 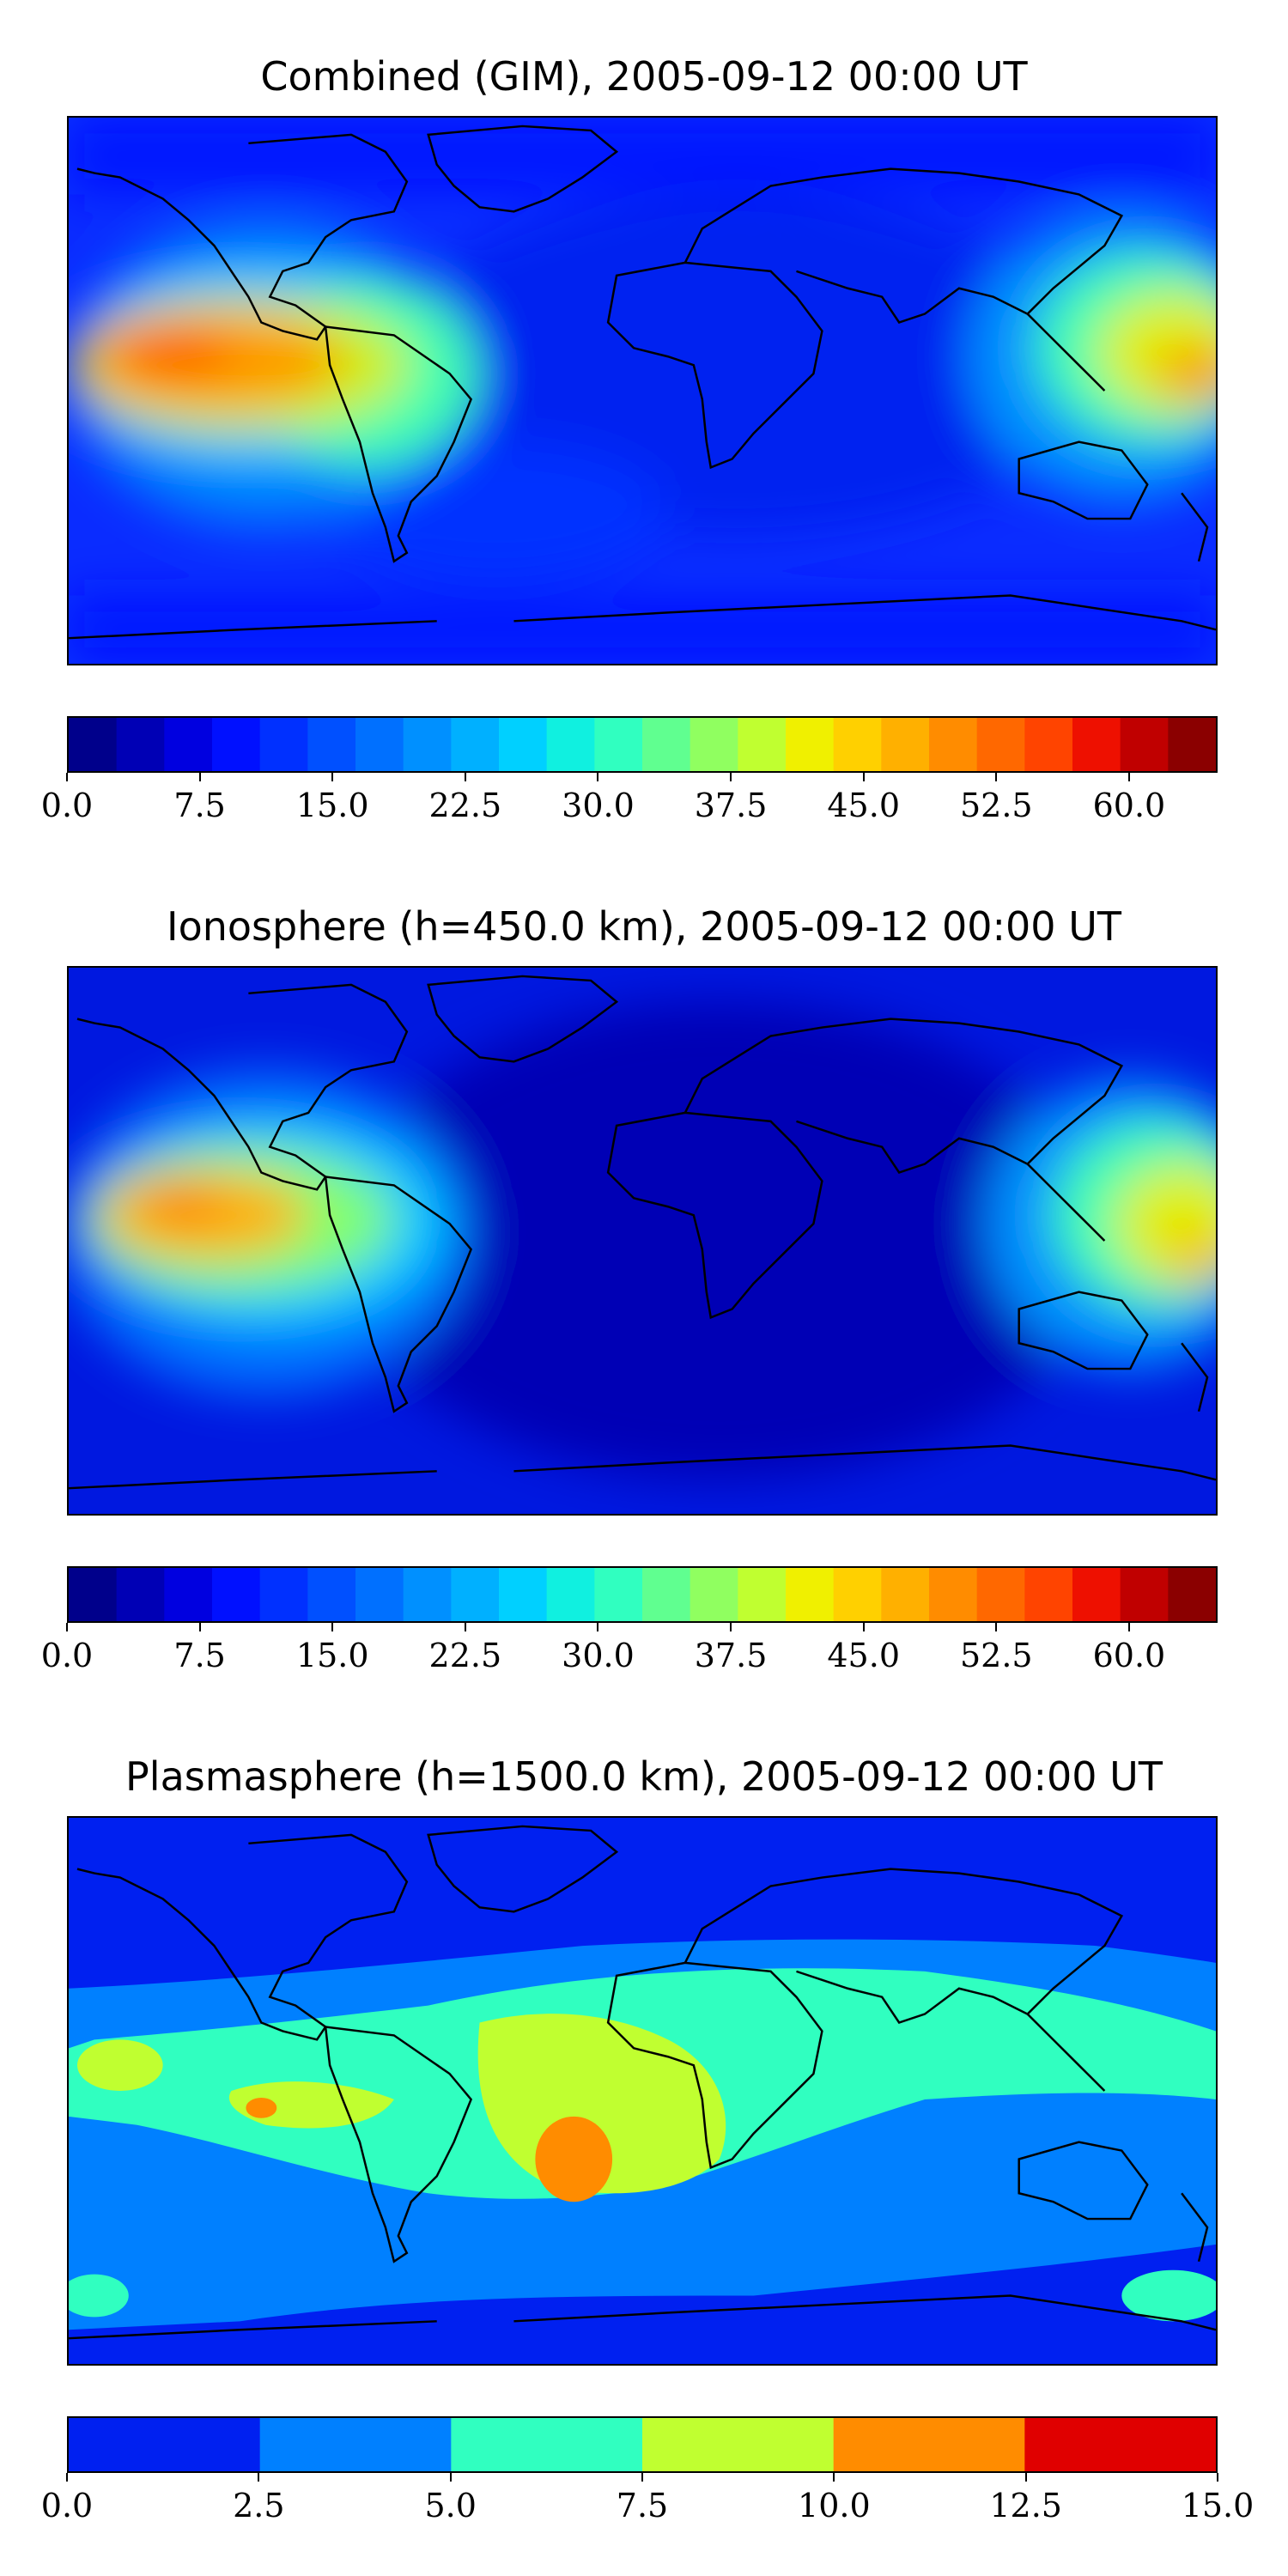 I want to click on colorbar-ticks-ionosphere: 0.0 7.5 15.0 22.5 30.0 37.5 45.0 52.5 60.0, so click(x=629, y=1649).